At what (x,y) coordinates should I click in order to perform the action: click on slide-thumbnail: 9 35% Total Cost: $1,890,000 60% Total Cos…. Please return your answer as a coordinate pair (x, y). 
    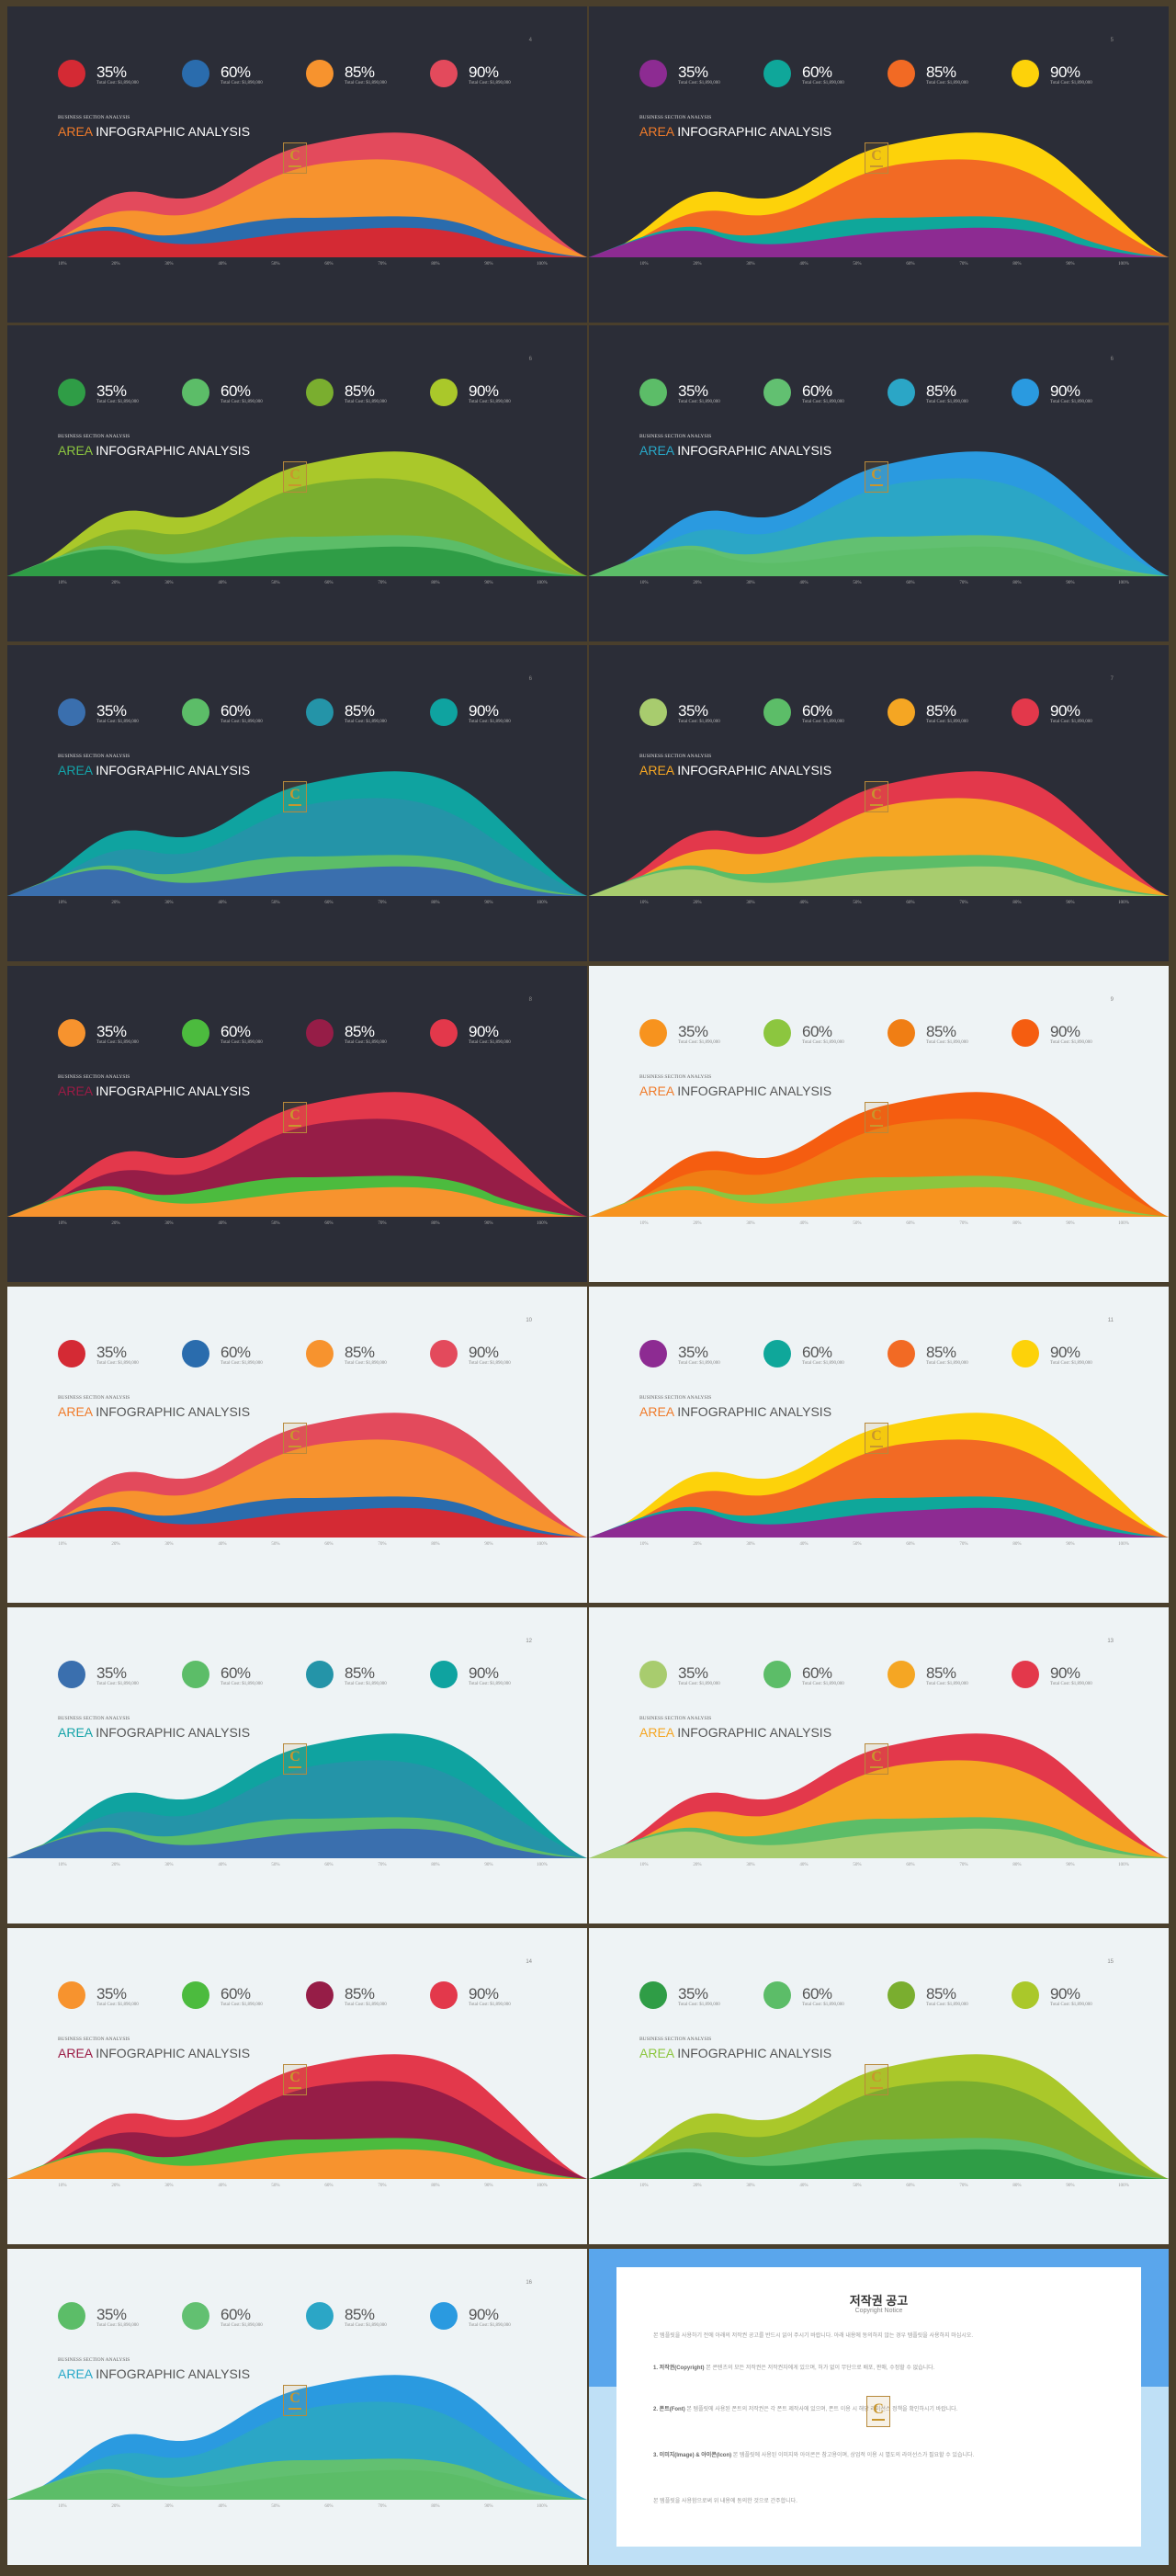
    Looking at the image, I should click on (879, 1124).